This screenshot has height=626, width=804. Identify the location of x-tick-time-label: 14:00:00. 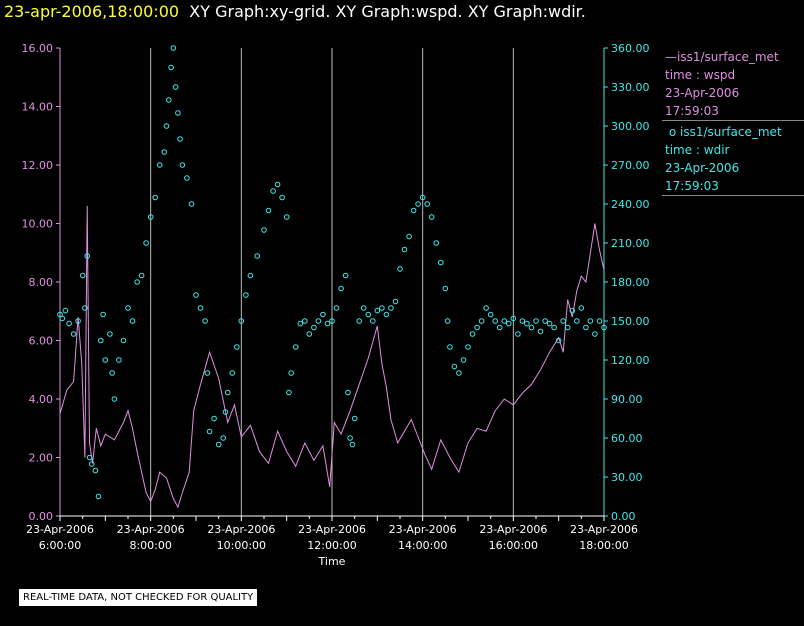
(422, 545).